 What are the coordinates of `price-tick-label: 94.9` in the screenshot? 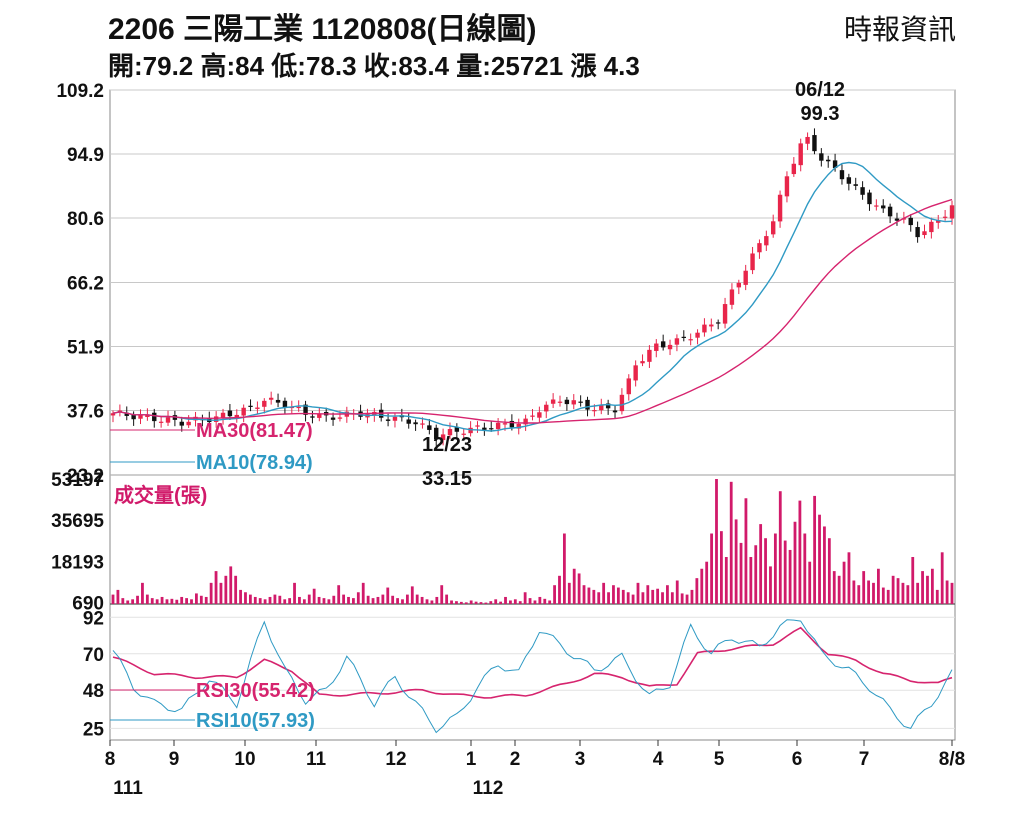 It's located at (85, 155).